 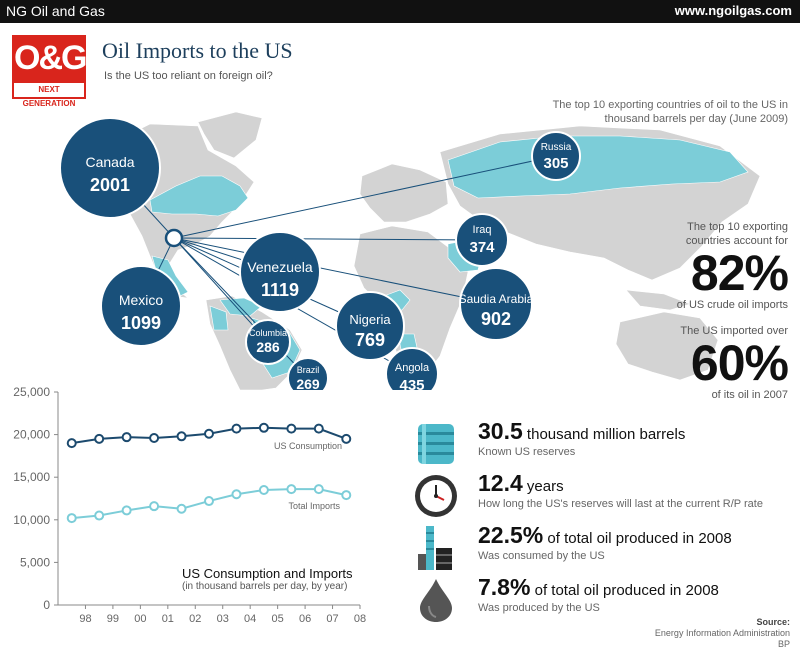 What do you see at coordinates (209, 473) in the screenshot?
I see `chart-series` at bounding box center [209, 473].